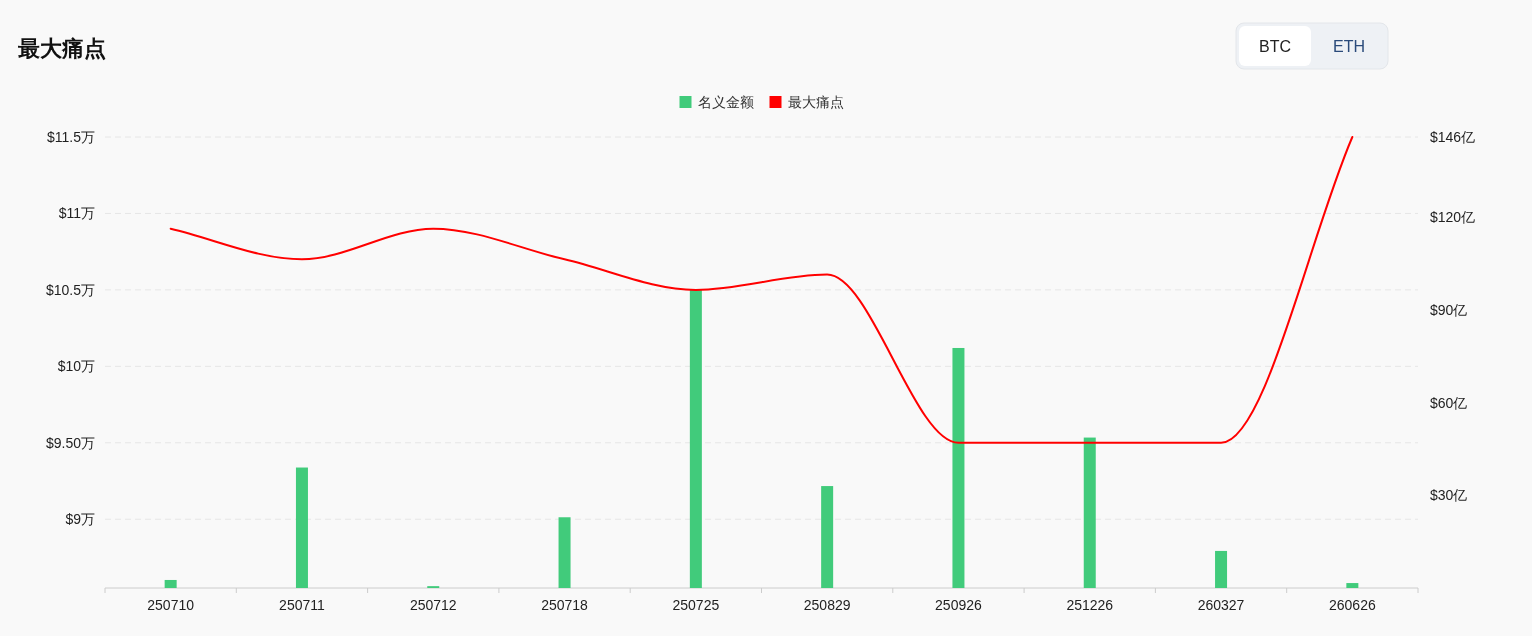 Image resolution: width=1532 pixels, height=636 pixels. What do you see at coordinates (696, 605) in the screenshot?
I see `x-tick-label: 250725` at bounding box center [696, 605].